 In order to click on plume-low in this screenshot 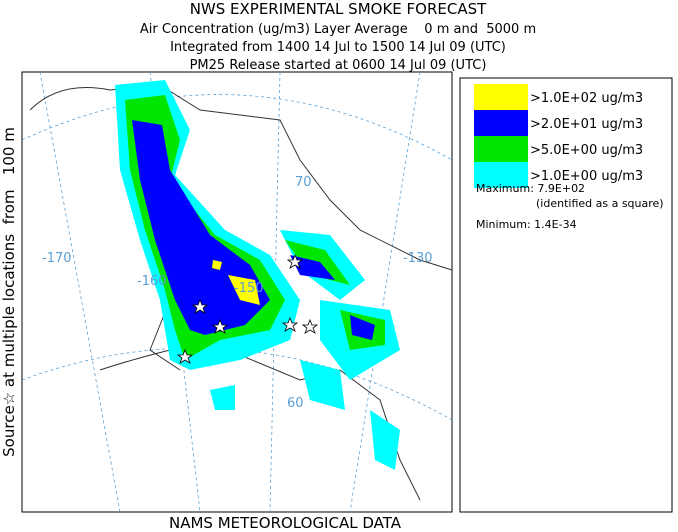, I will do `click(305, 350)`.